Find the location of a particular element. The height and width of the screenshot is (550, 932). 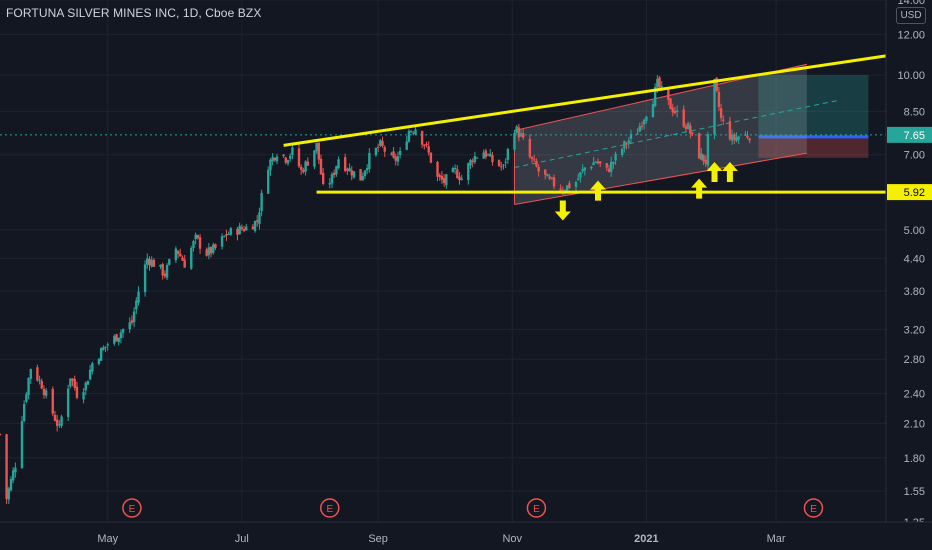

time-tick-label: Nov is located at coordinates (512, 539).